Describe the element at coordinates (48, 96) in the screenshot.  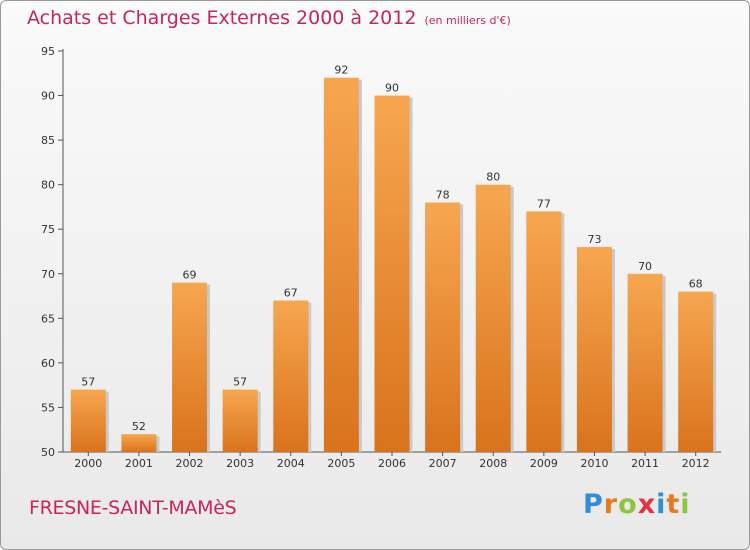
I see `y-tick-label: 90` at that location.